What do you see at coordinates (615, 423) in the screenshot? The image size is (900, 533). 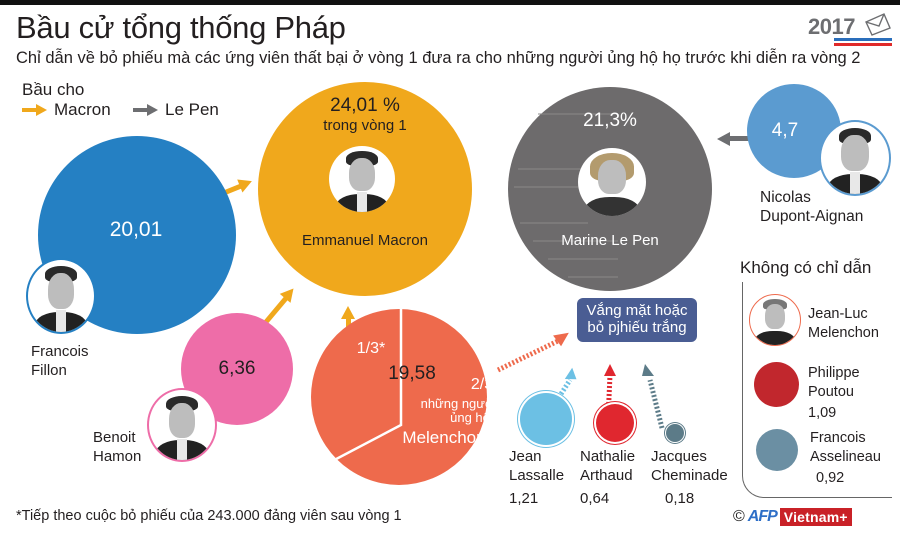 I see `arthaud-circle` at bounding box center [615, 423].